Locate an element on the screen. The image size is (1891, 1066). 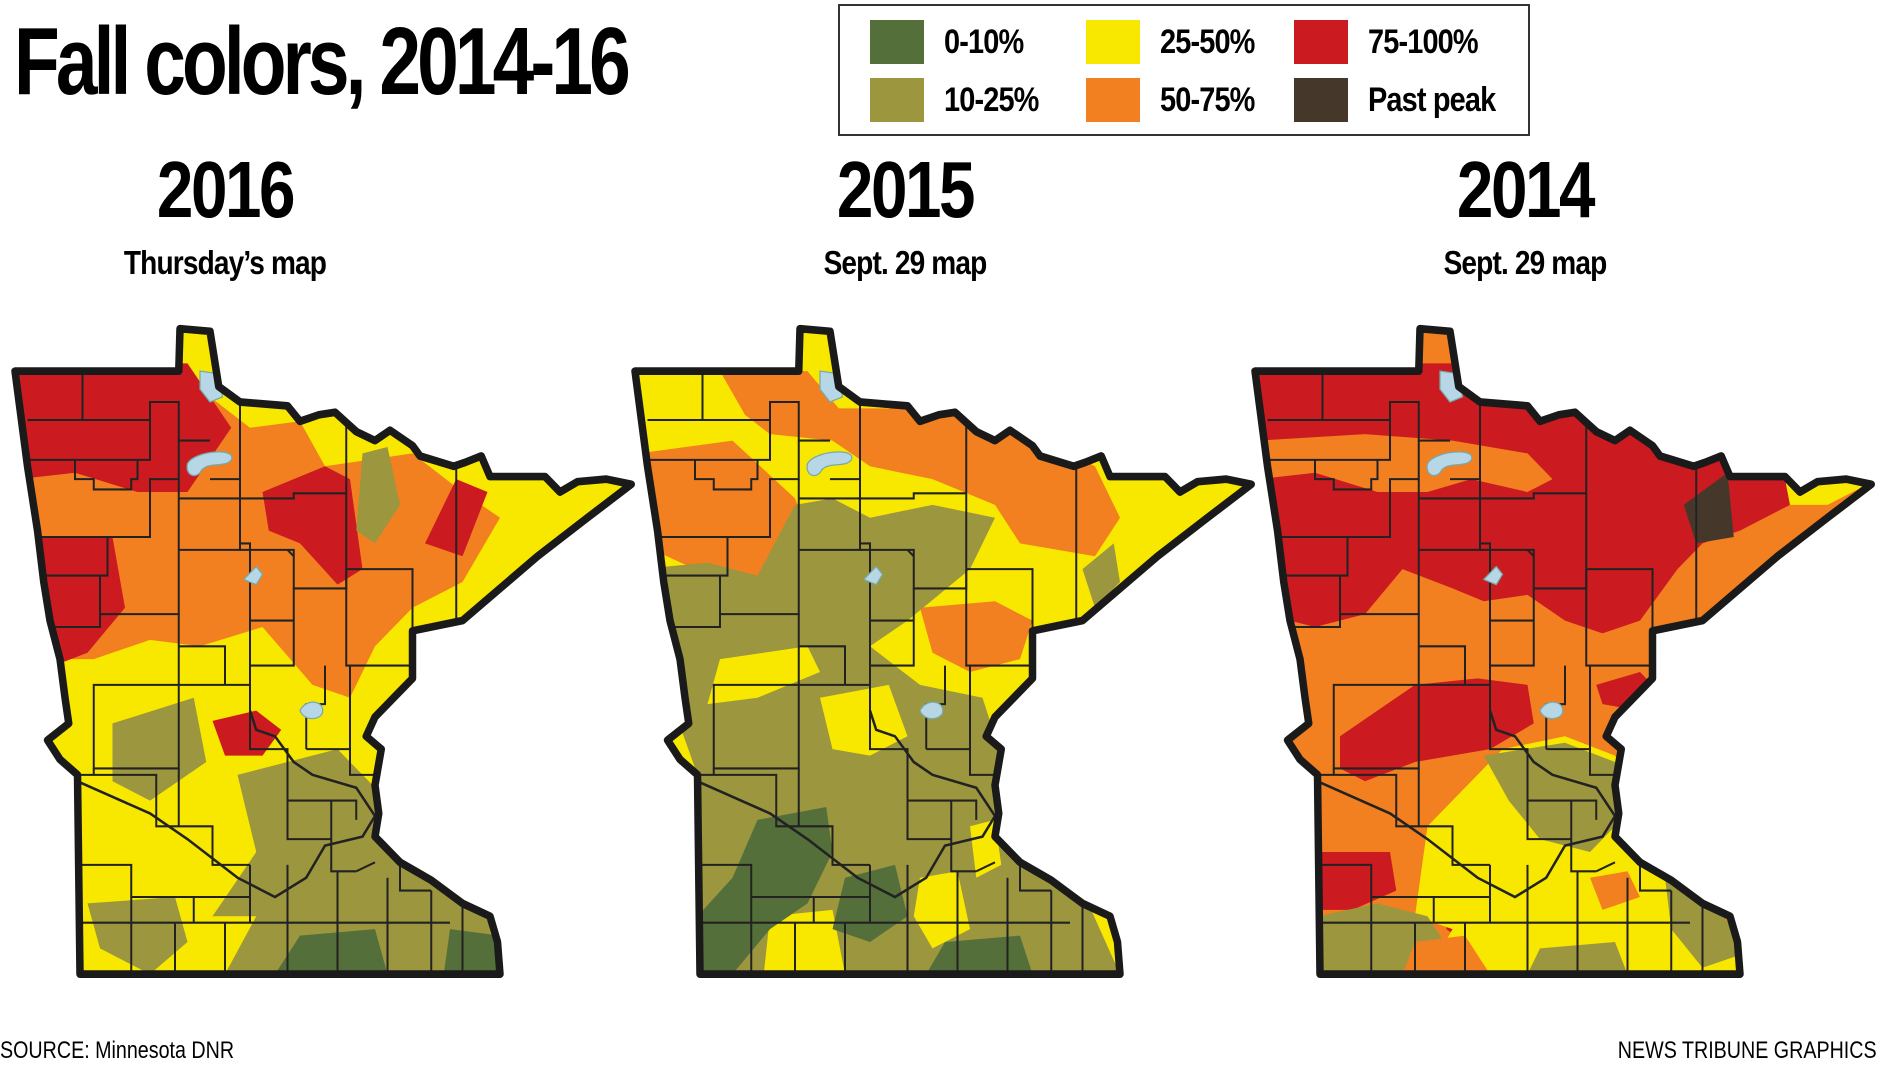
page-title: Fall colors, 2014-16 is located at coordinates (322, 61).